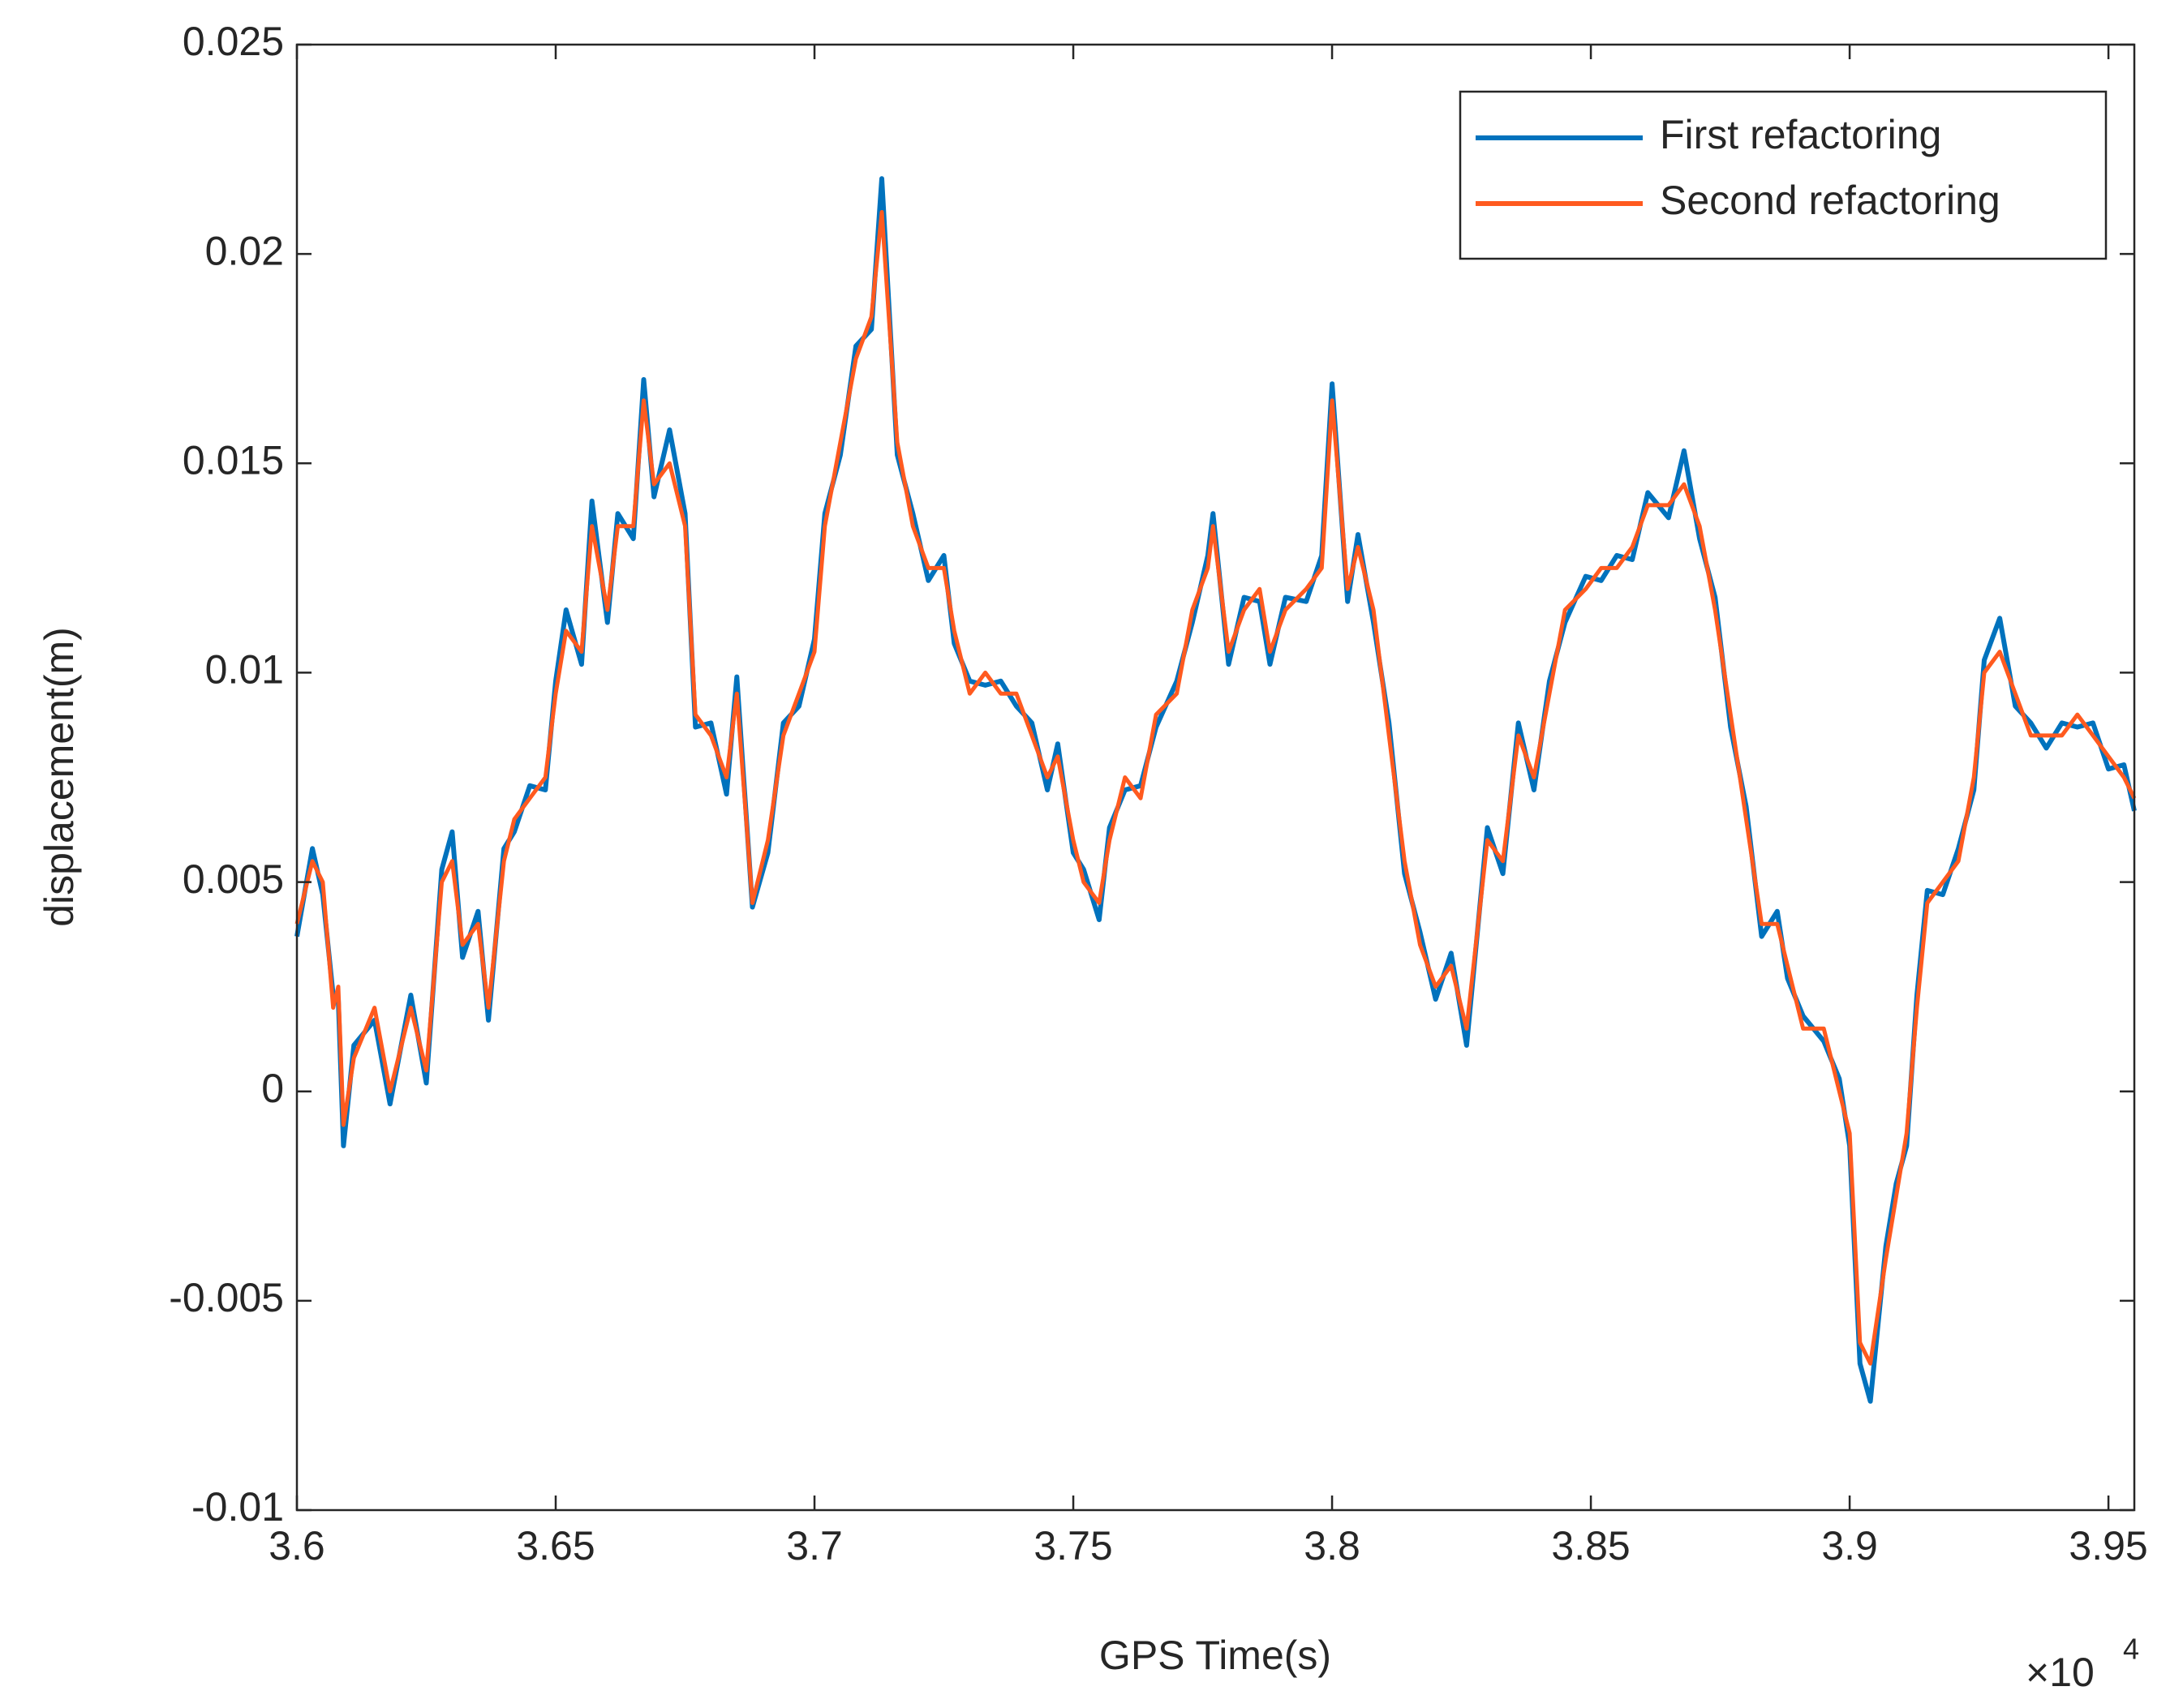 The height and width of the screenshot is (1708, 2183). Describe the element at coordinates (814, 1546) in the screenshot. I see `x-tick-label: 3.7` at that location.